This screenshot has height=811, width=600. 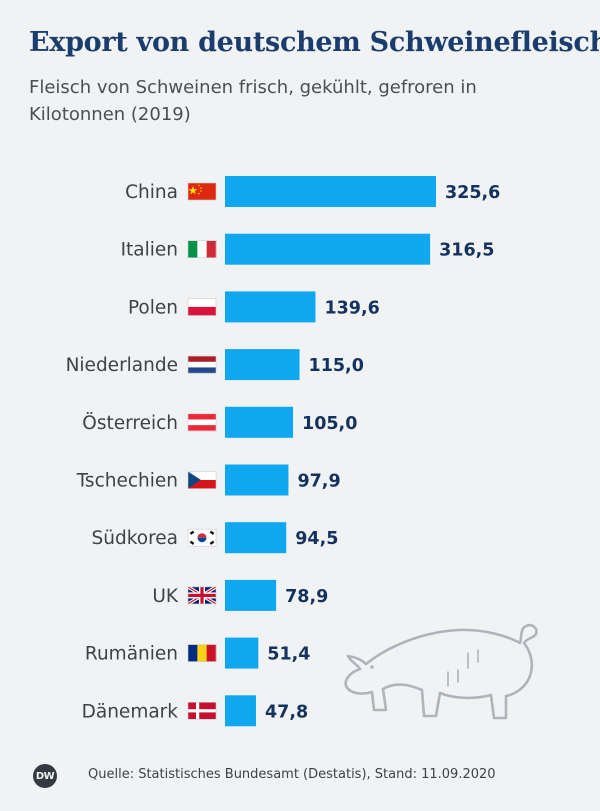 I want to click on category-label: Tschechien, so click(x=127, y=481).